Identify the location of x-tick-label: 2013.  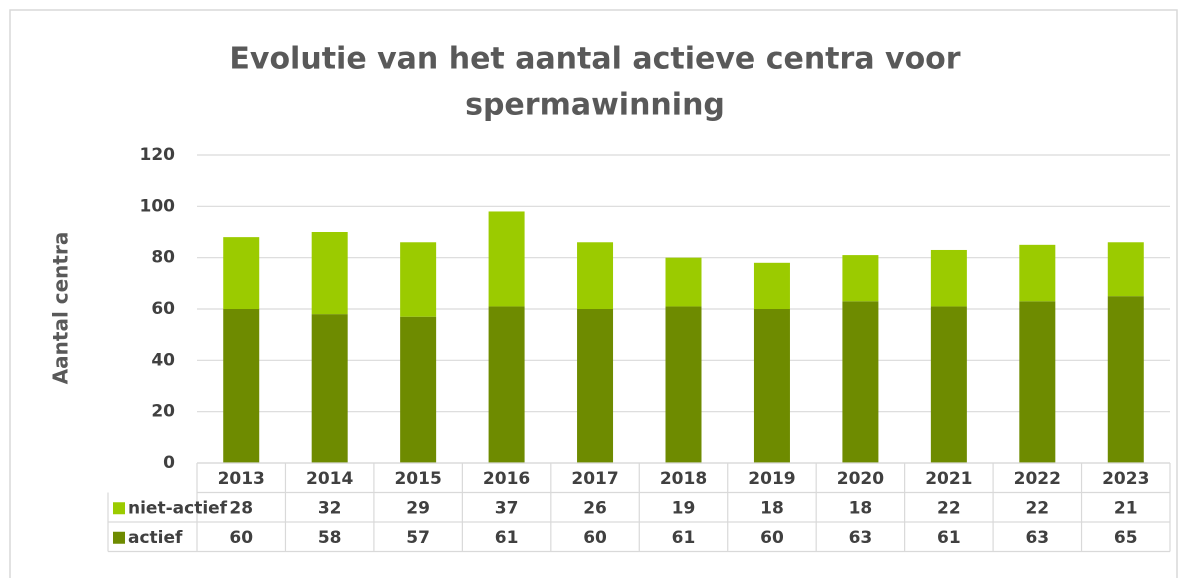
(241, 479).